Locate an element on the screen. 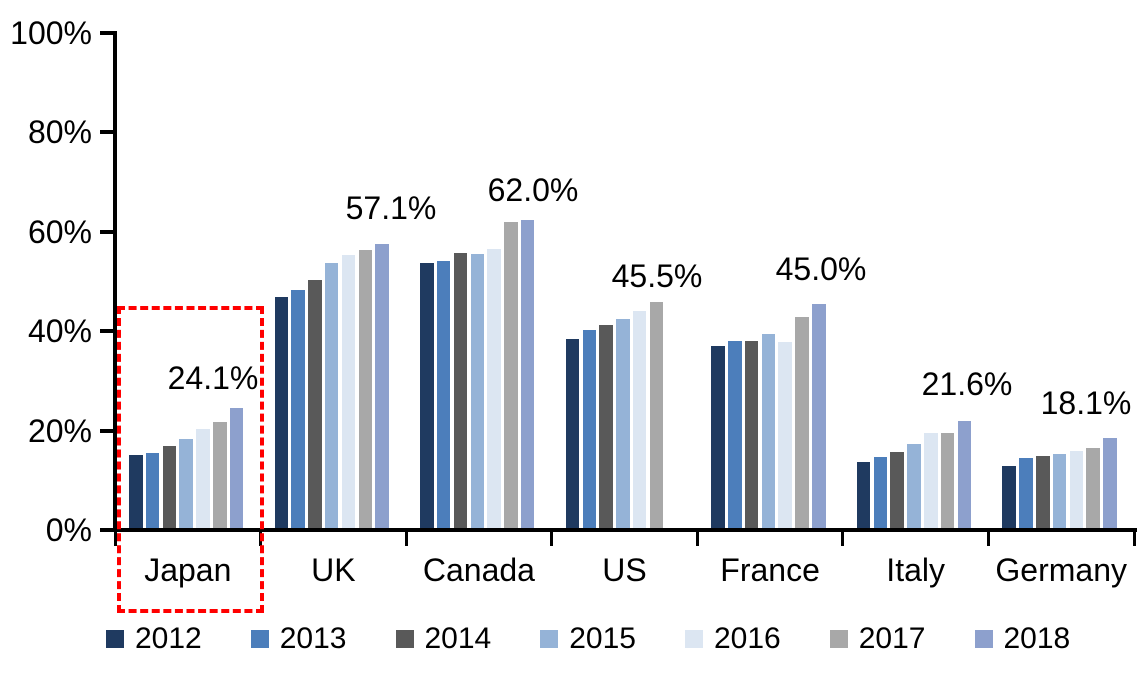  bar-japan-2014 is located at coordinates (169, 487).